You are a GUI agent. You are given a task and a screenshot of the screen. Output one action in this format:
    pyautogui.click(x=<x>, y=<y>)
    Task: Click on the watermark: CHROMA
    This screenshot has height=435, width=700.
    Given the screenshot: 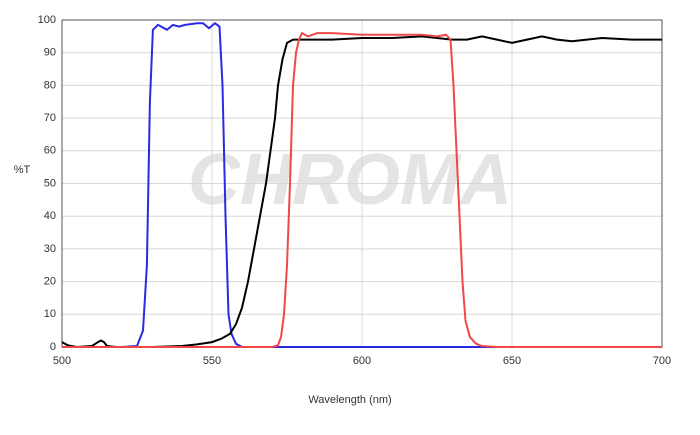 What is the action you would take?
    pyautogui.click(x=350, y=180)
    